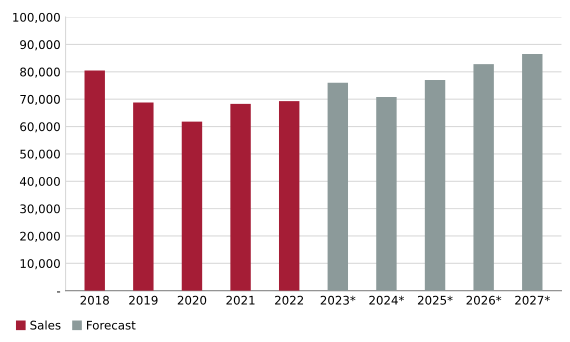  What do you see at coordinates (386, 300) in the screenshot?
I see `x-tick-label: 2024*` at bounding box center [386, 300].